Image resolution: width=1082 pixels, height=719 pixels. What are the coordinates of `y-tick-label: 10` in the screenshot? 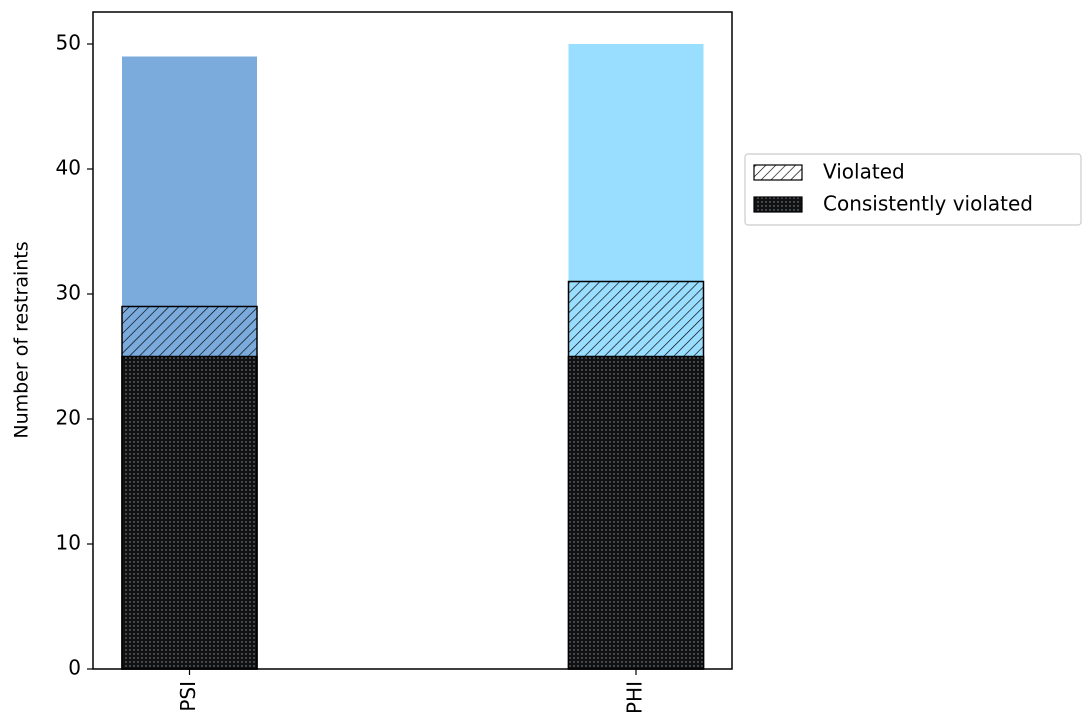 It's located at (68, 543).